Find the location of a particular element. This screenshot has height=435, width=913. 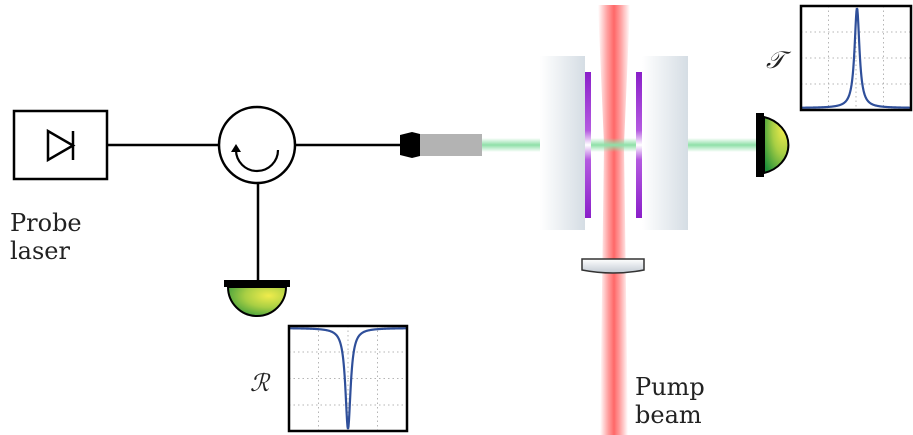

probe-beam is located at coordinates (619, 145).